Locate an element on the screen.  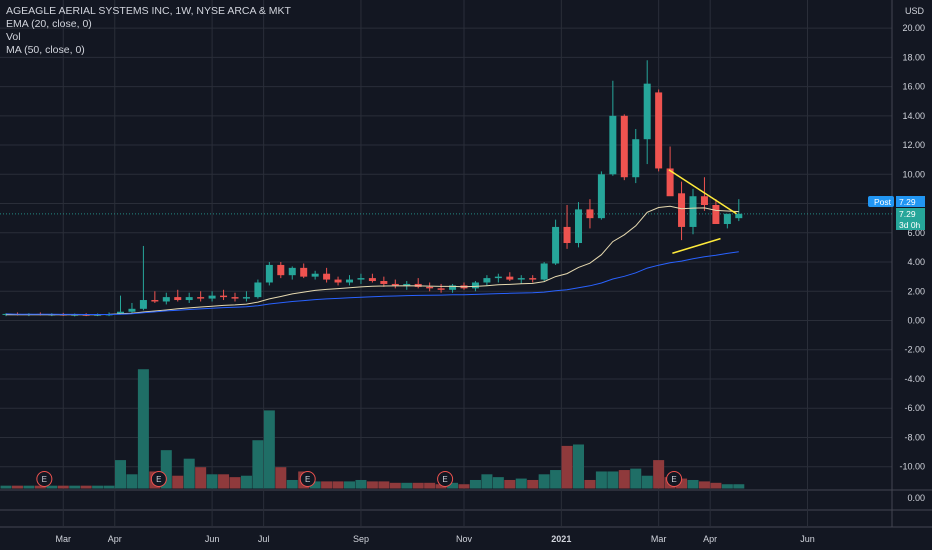
price-tick-label: 10.00 is located at coordinates (913, 174).